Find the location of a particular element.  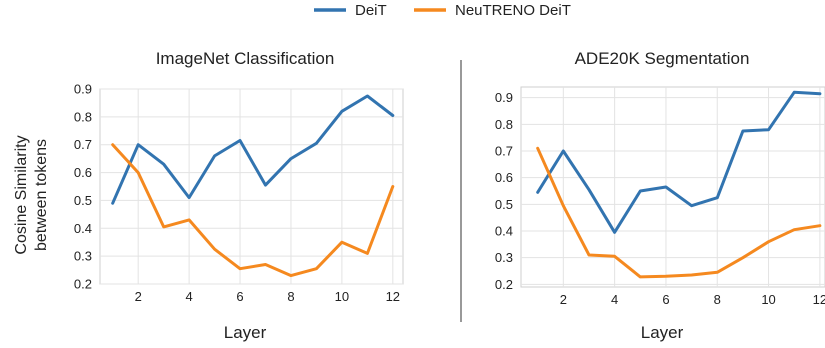

ade20k-chart-xlabel: Layer is located at coordinates (662, 332).